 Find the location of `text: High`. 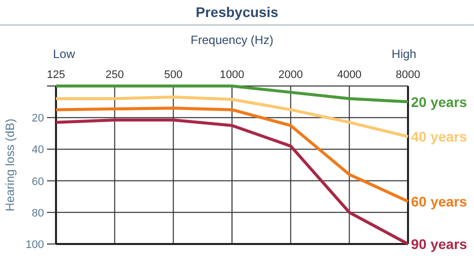

text: High is located at coordinates (404, 54).